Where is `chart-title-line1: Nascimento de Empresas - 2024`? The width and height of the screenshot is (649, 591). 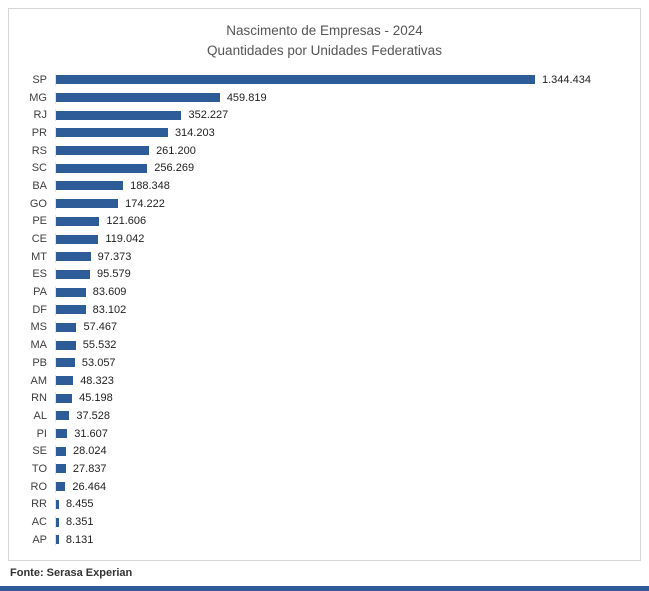 chart-title-line1: Nascimento de Empresas - 2024 is located at coordinates (324, 30).